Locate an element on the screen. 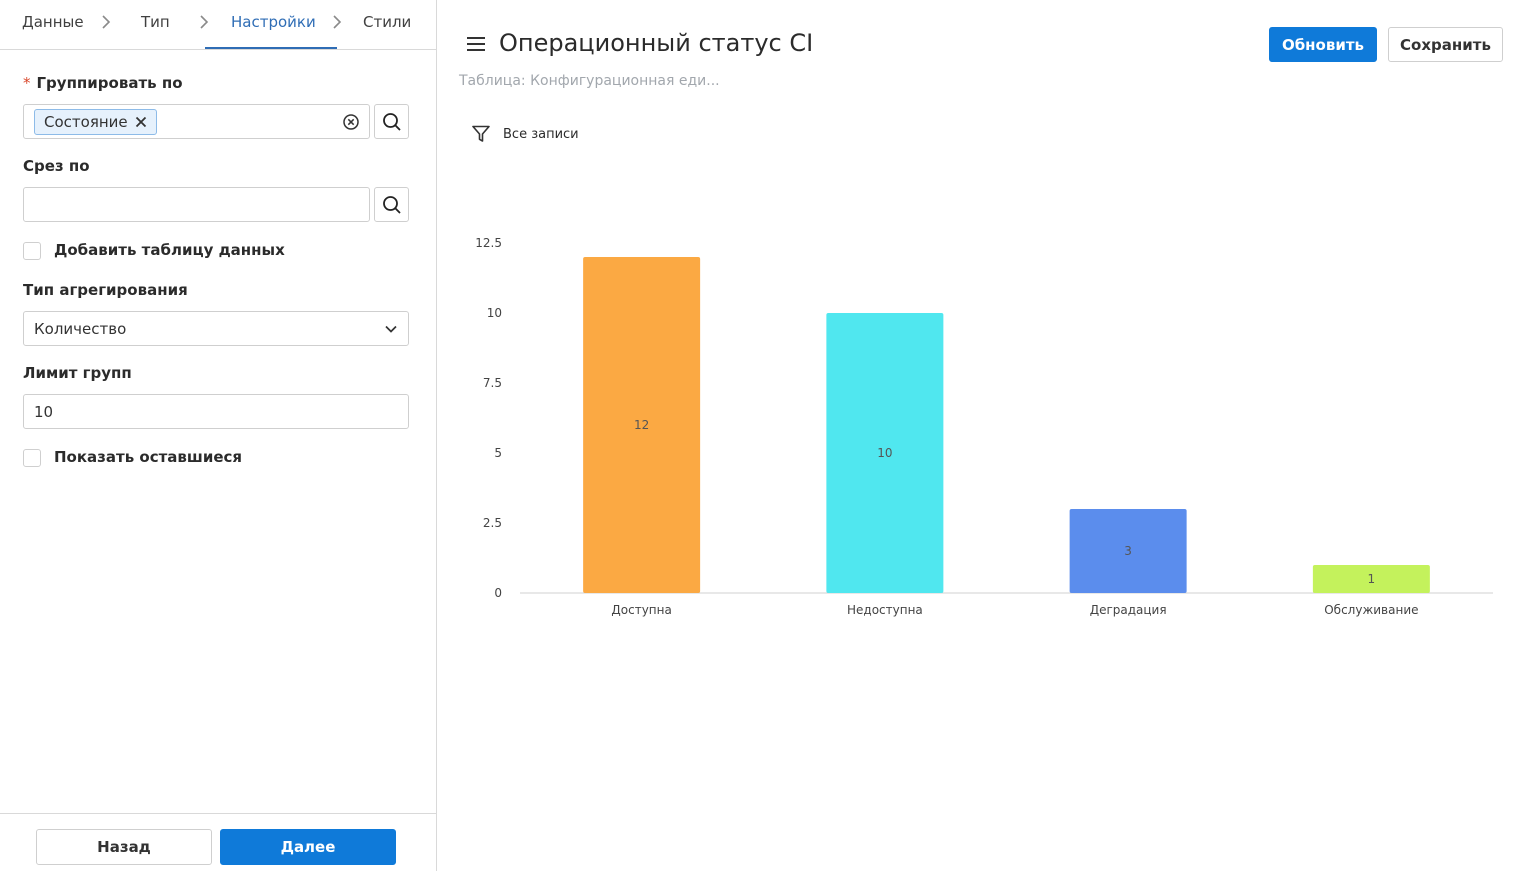 This screenshot has width=1516, height=871. hamburger-menu-icon is located at coordinates (476, 44).